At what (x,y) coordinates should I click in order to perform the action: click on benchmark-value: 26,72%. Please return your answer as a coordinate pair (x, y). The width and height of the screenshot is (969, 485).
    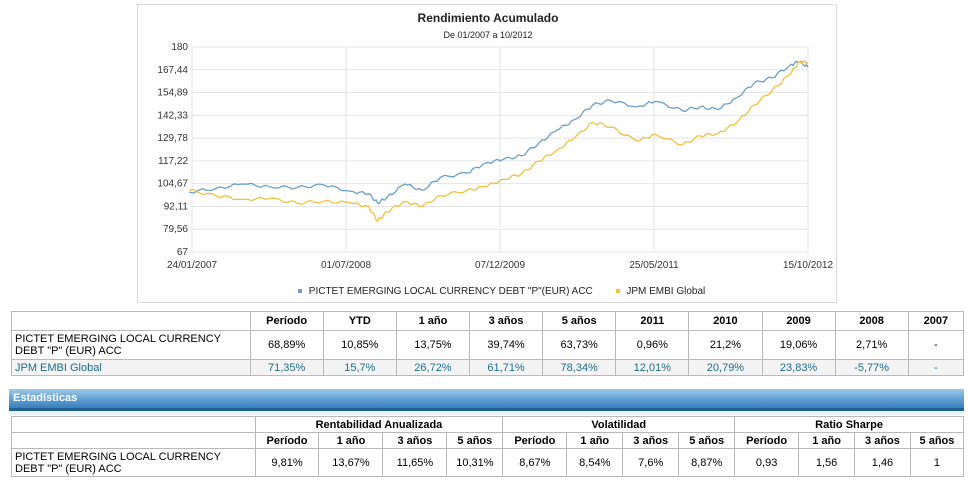
    Looking at the image, I should click on (433, 367).